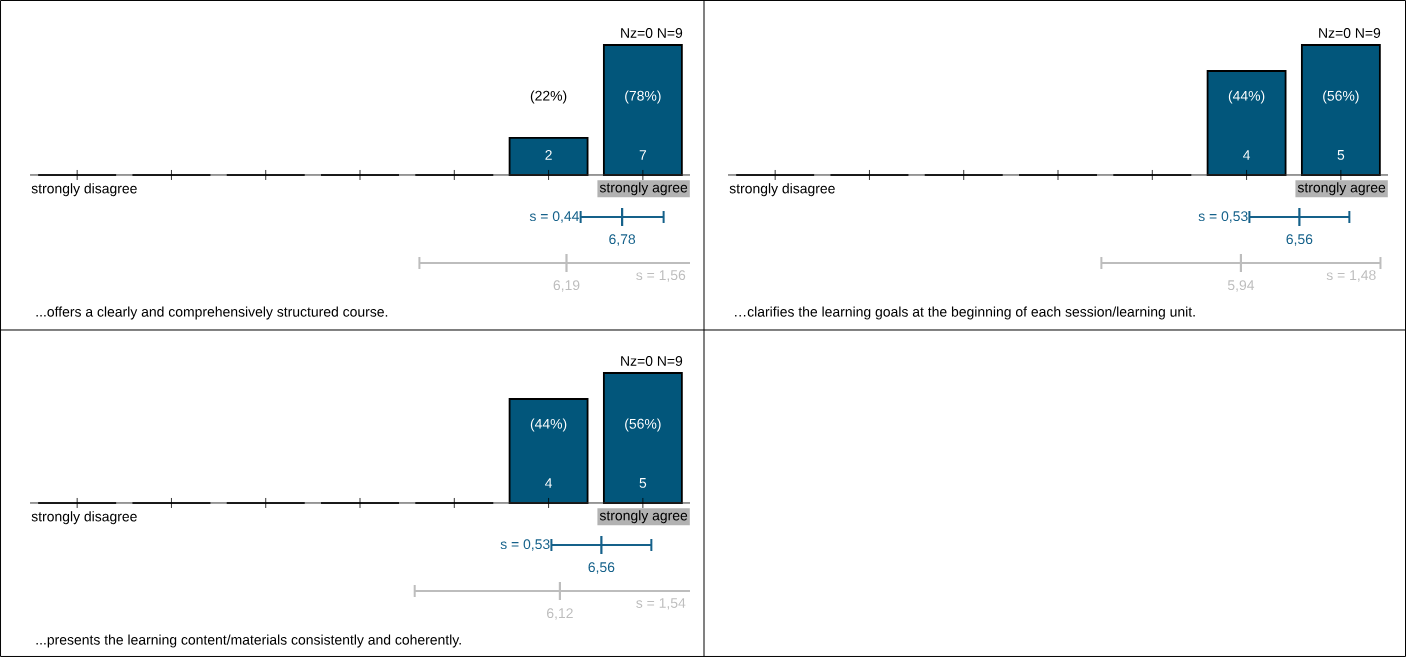 The image size is (1406, 657). What do you see at coordinates (548, 155) in the screenshot?
I see `data-label: 2` at bounding box center [548, 155].